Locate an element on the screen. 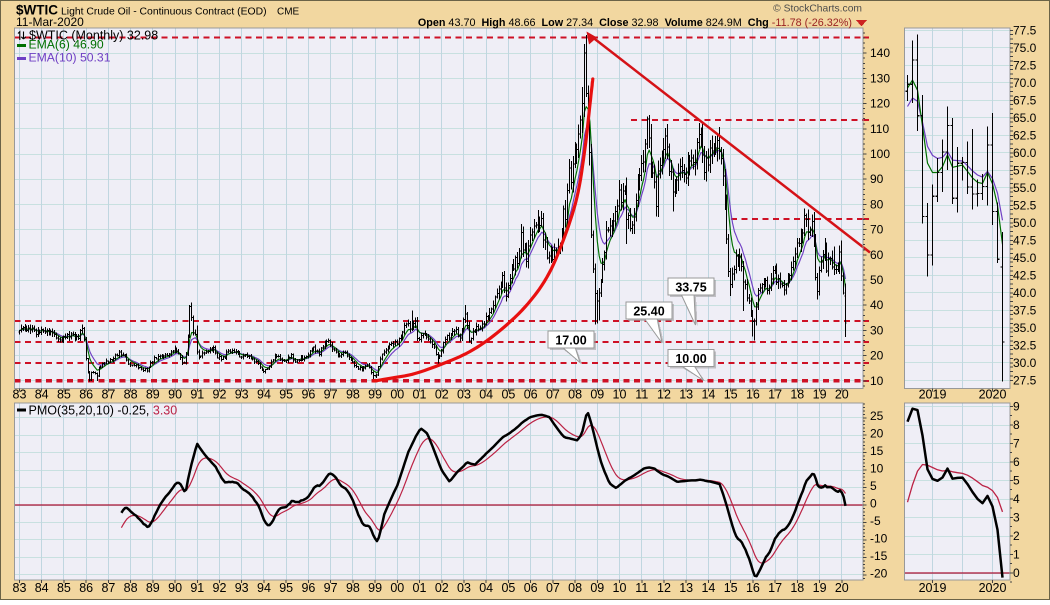  svg-text: 14 is located at coordinates (708, 395).